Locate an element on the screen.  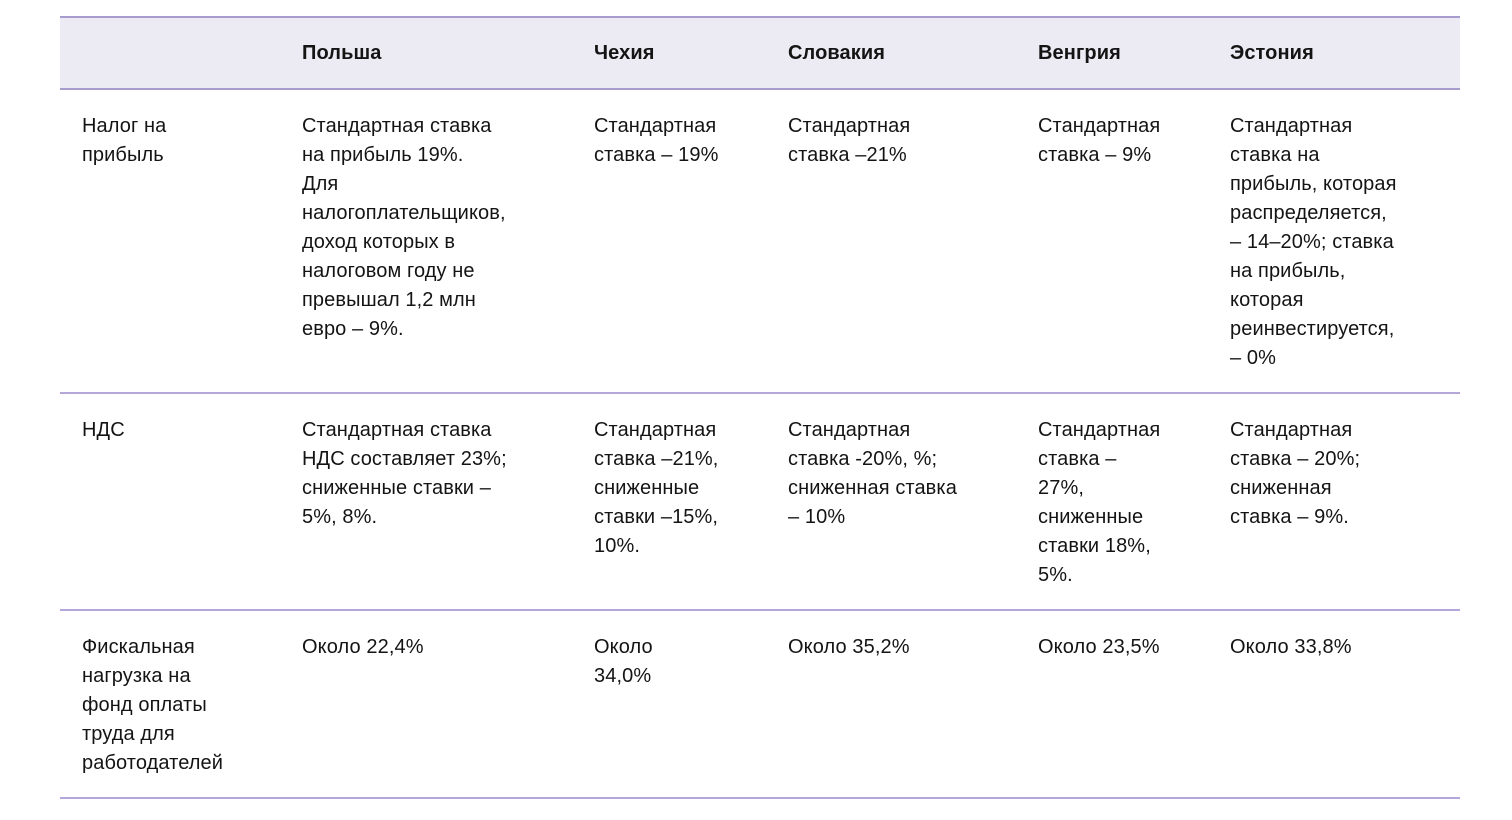
row-label: Налог на прибыль is located at coordinates (124, 140).